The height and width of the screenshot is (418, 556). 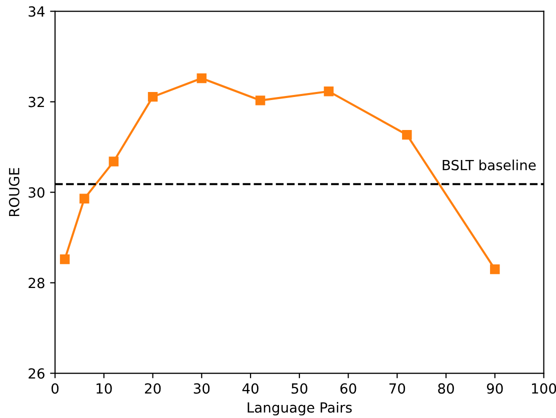 I want to click on x-tick-label: 50, so click(x=300, y=388).